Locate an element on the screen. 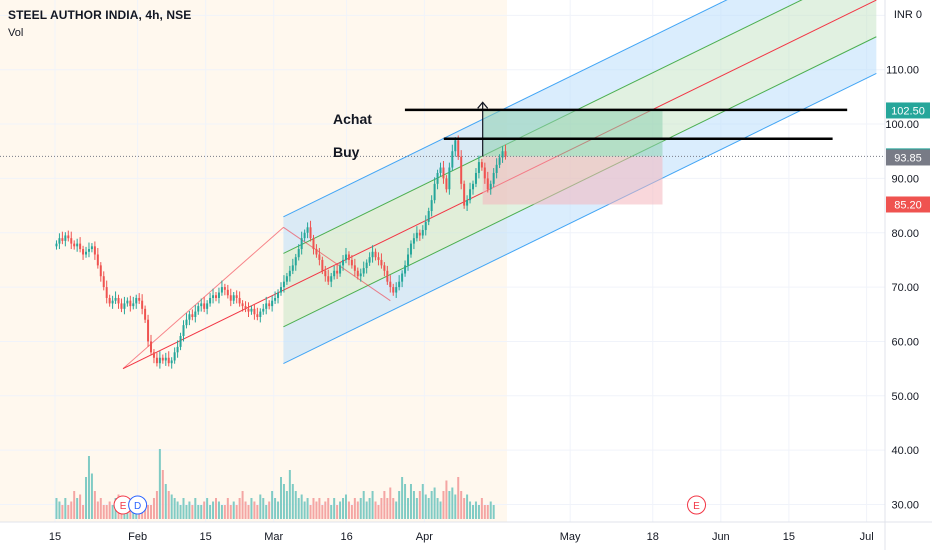 The image size is (932, 550). annotation-achat: Achat is located at coordinates (352, 119).